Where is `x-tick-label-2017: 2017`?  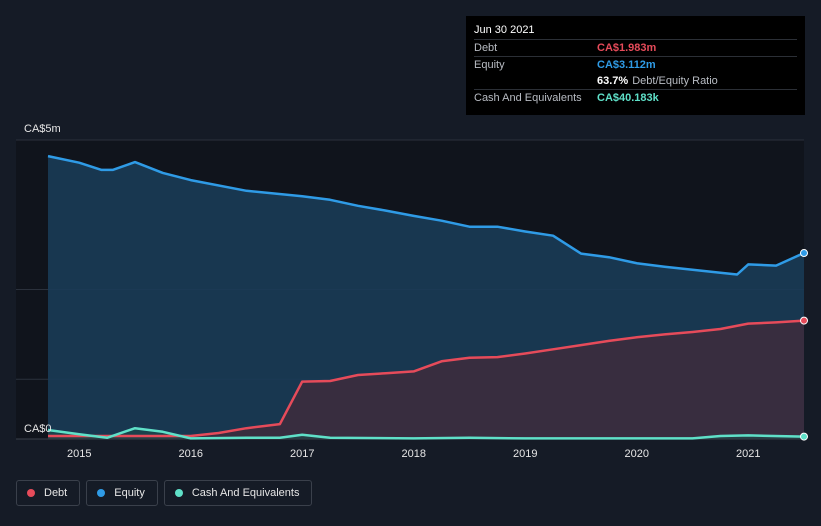 x-tick-label-2017: 2017 is located at coordinates (302, 454).